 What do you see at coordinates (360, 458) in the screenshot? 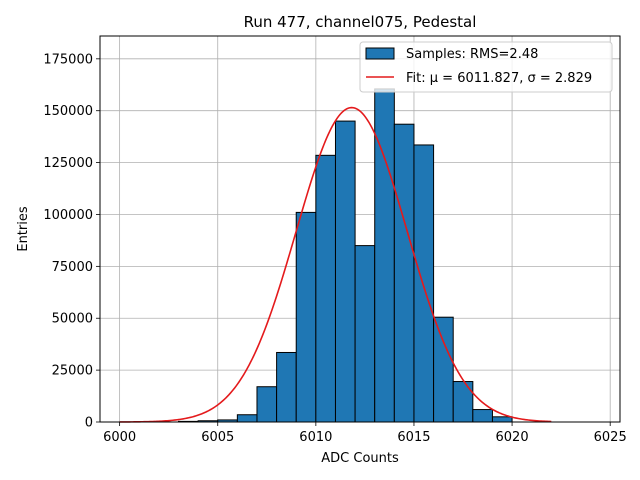
I see `x-axis-label: ADC Counts` at bounding box center [360, 458].